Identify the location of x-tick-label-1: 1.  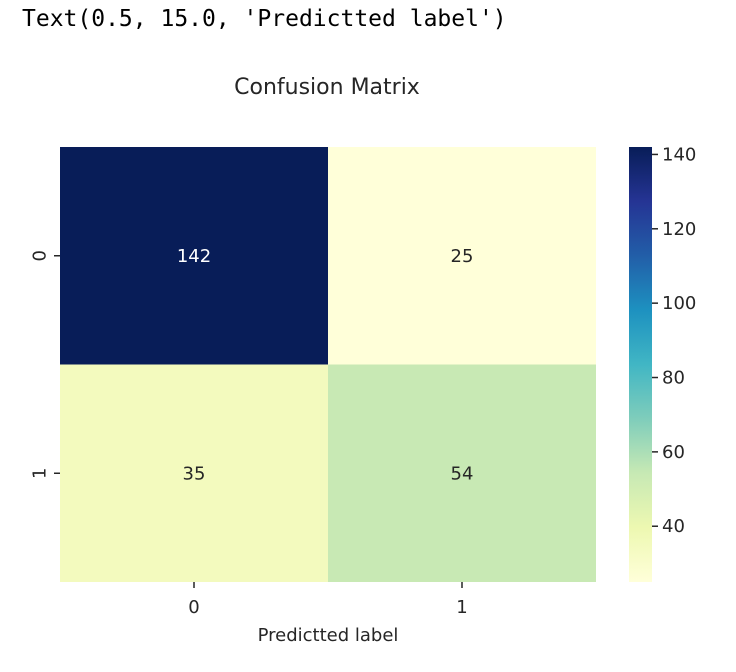
(461, 607).